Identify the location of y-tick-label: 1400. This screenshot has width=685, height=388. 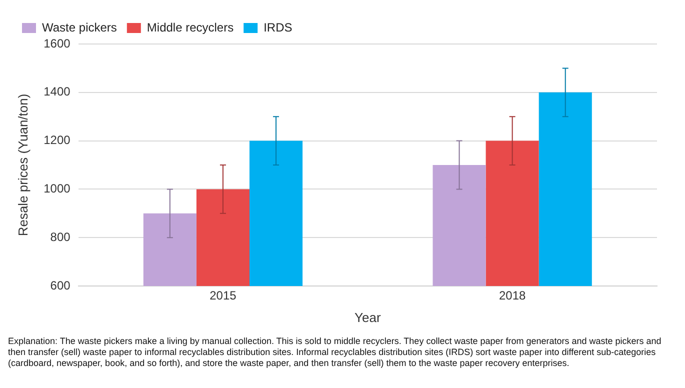
(57, 91).